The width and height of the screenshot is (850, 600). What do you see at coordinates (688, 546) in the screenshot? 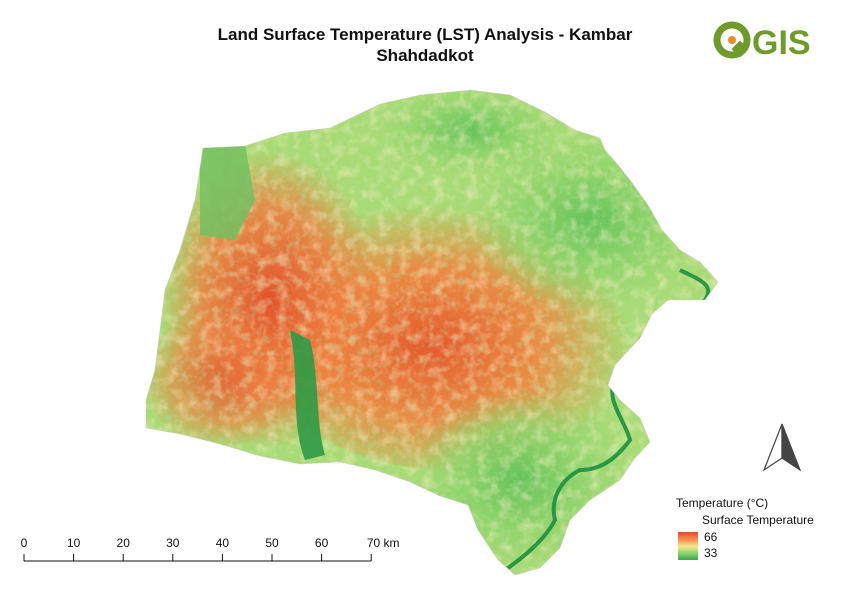
I see `legend-color-ramp` at bounding box center [688, 546].